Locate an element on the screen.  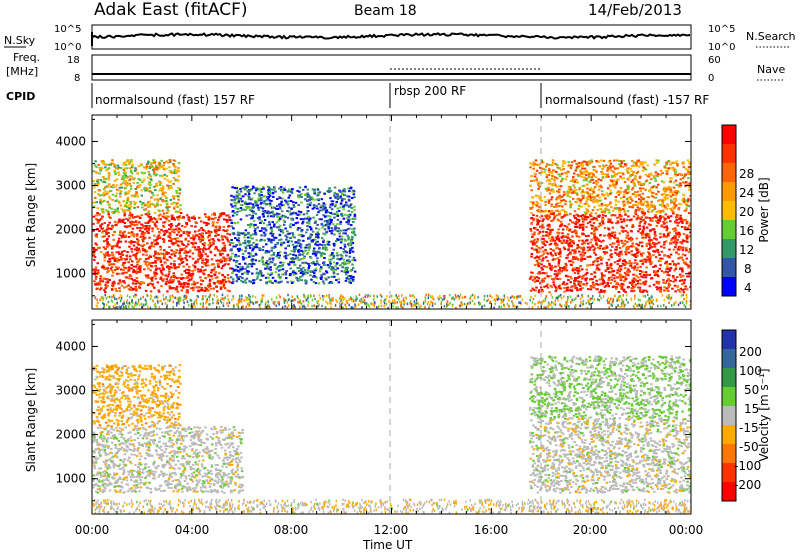
date-label: 14/Feb/2013 is located at coordinates (635, 10).